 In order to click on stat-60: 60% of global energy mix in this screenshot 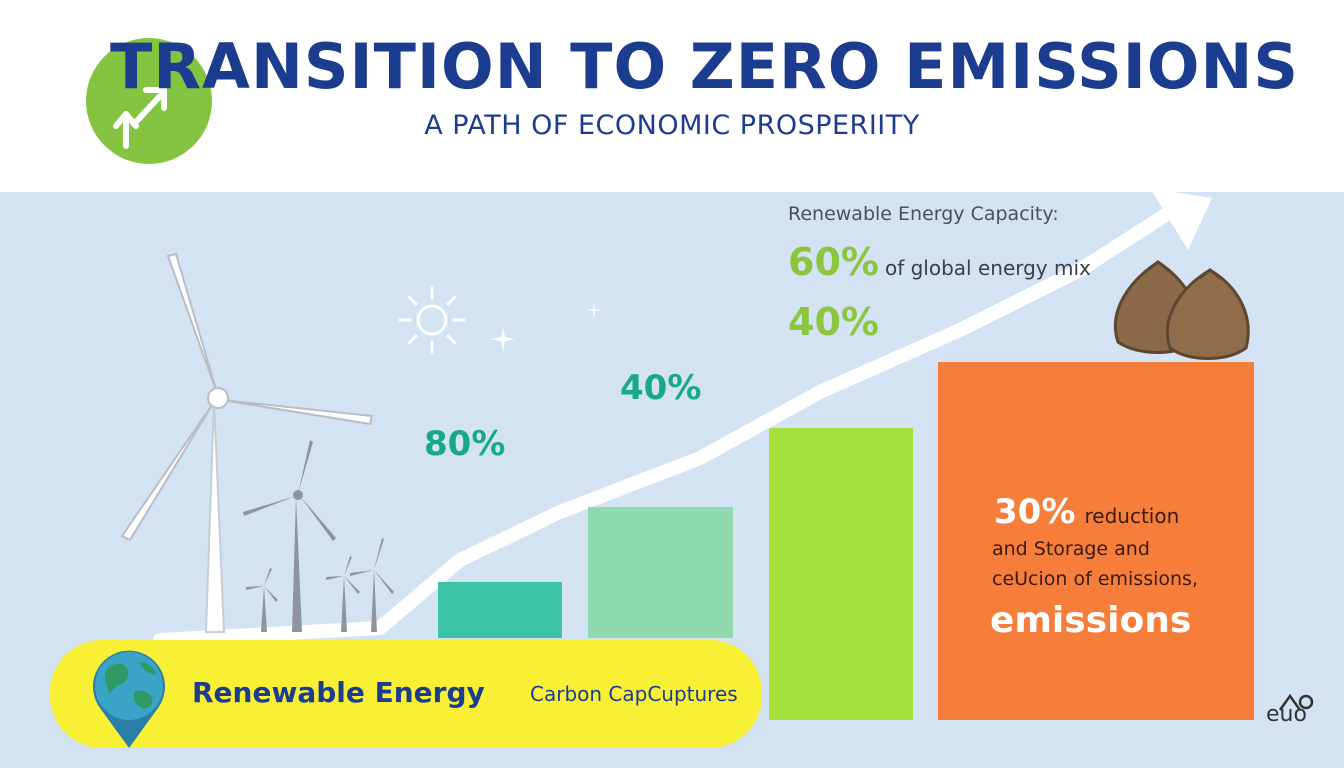, I will do `click(939, 262)`.